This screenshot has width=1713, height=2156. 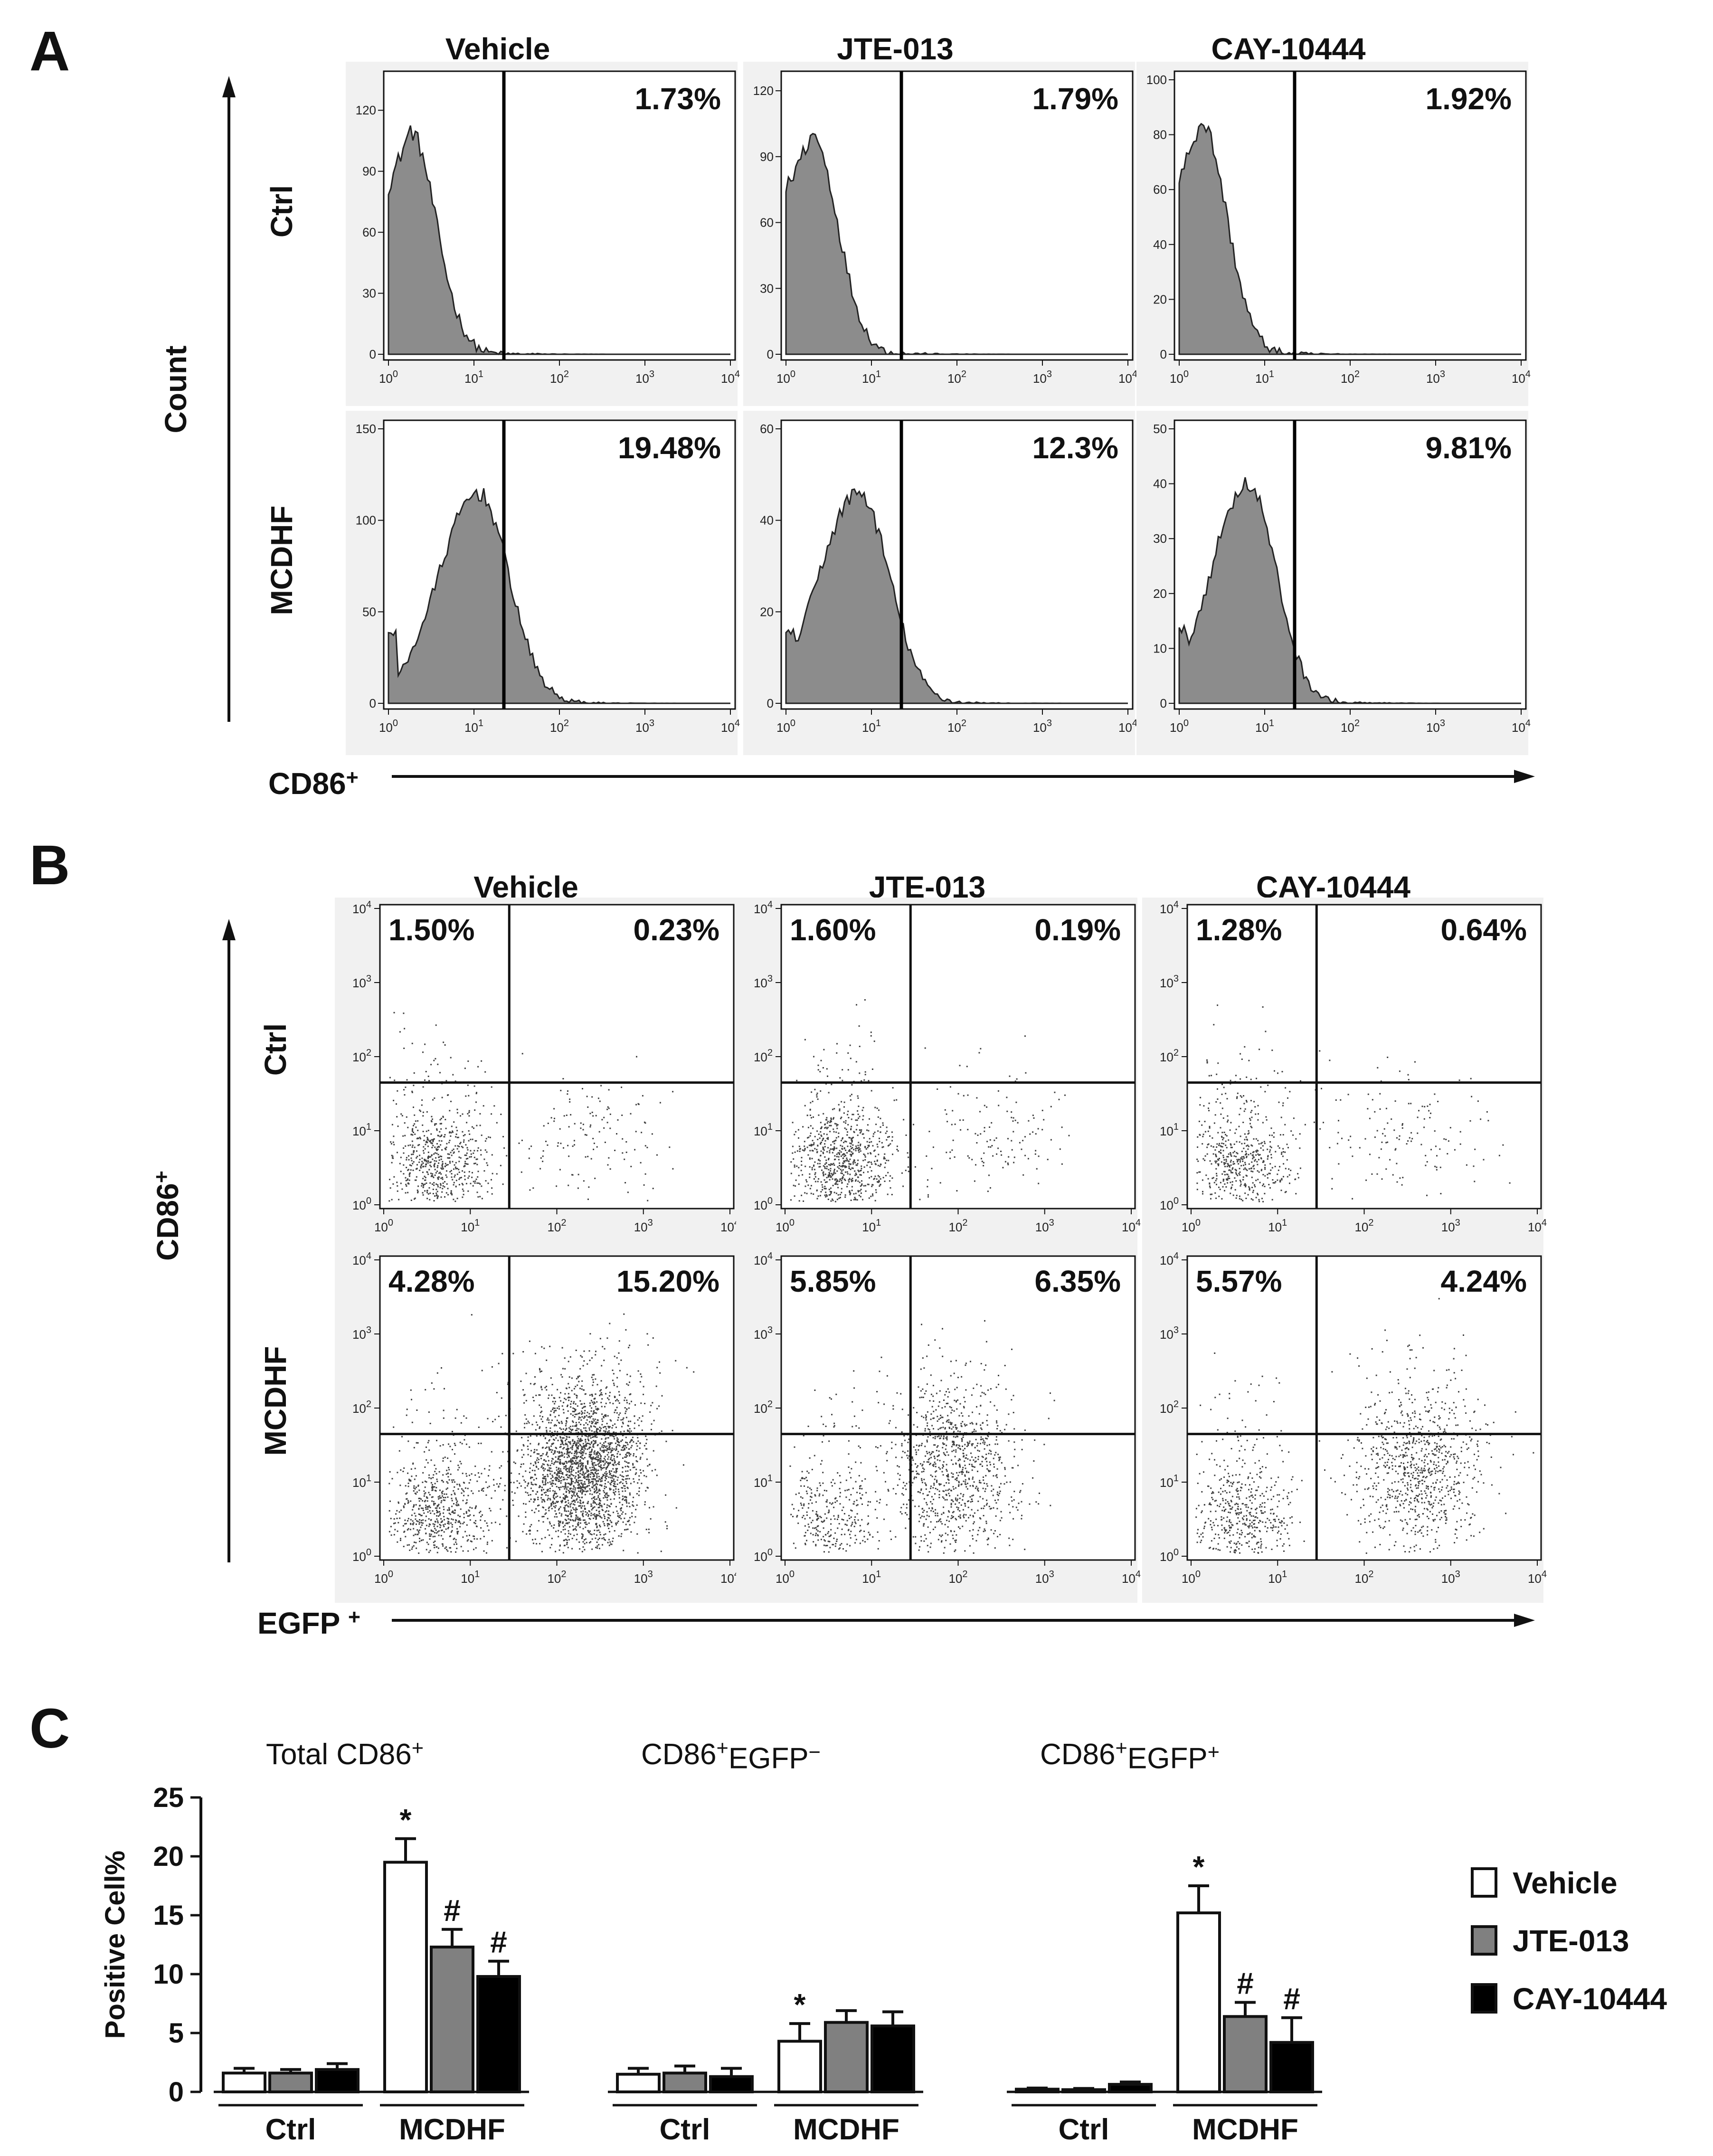 I want to click on legend-label-2: CAY-10444, so click(x=1590, y=1999).